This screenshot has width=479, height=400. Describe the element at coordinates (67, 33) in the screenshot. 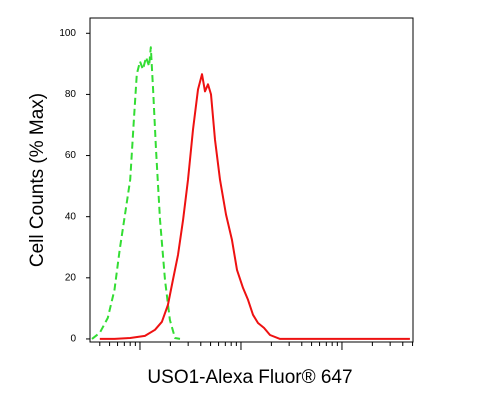

I see `y-tick-label: 100` at that location.